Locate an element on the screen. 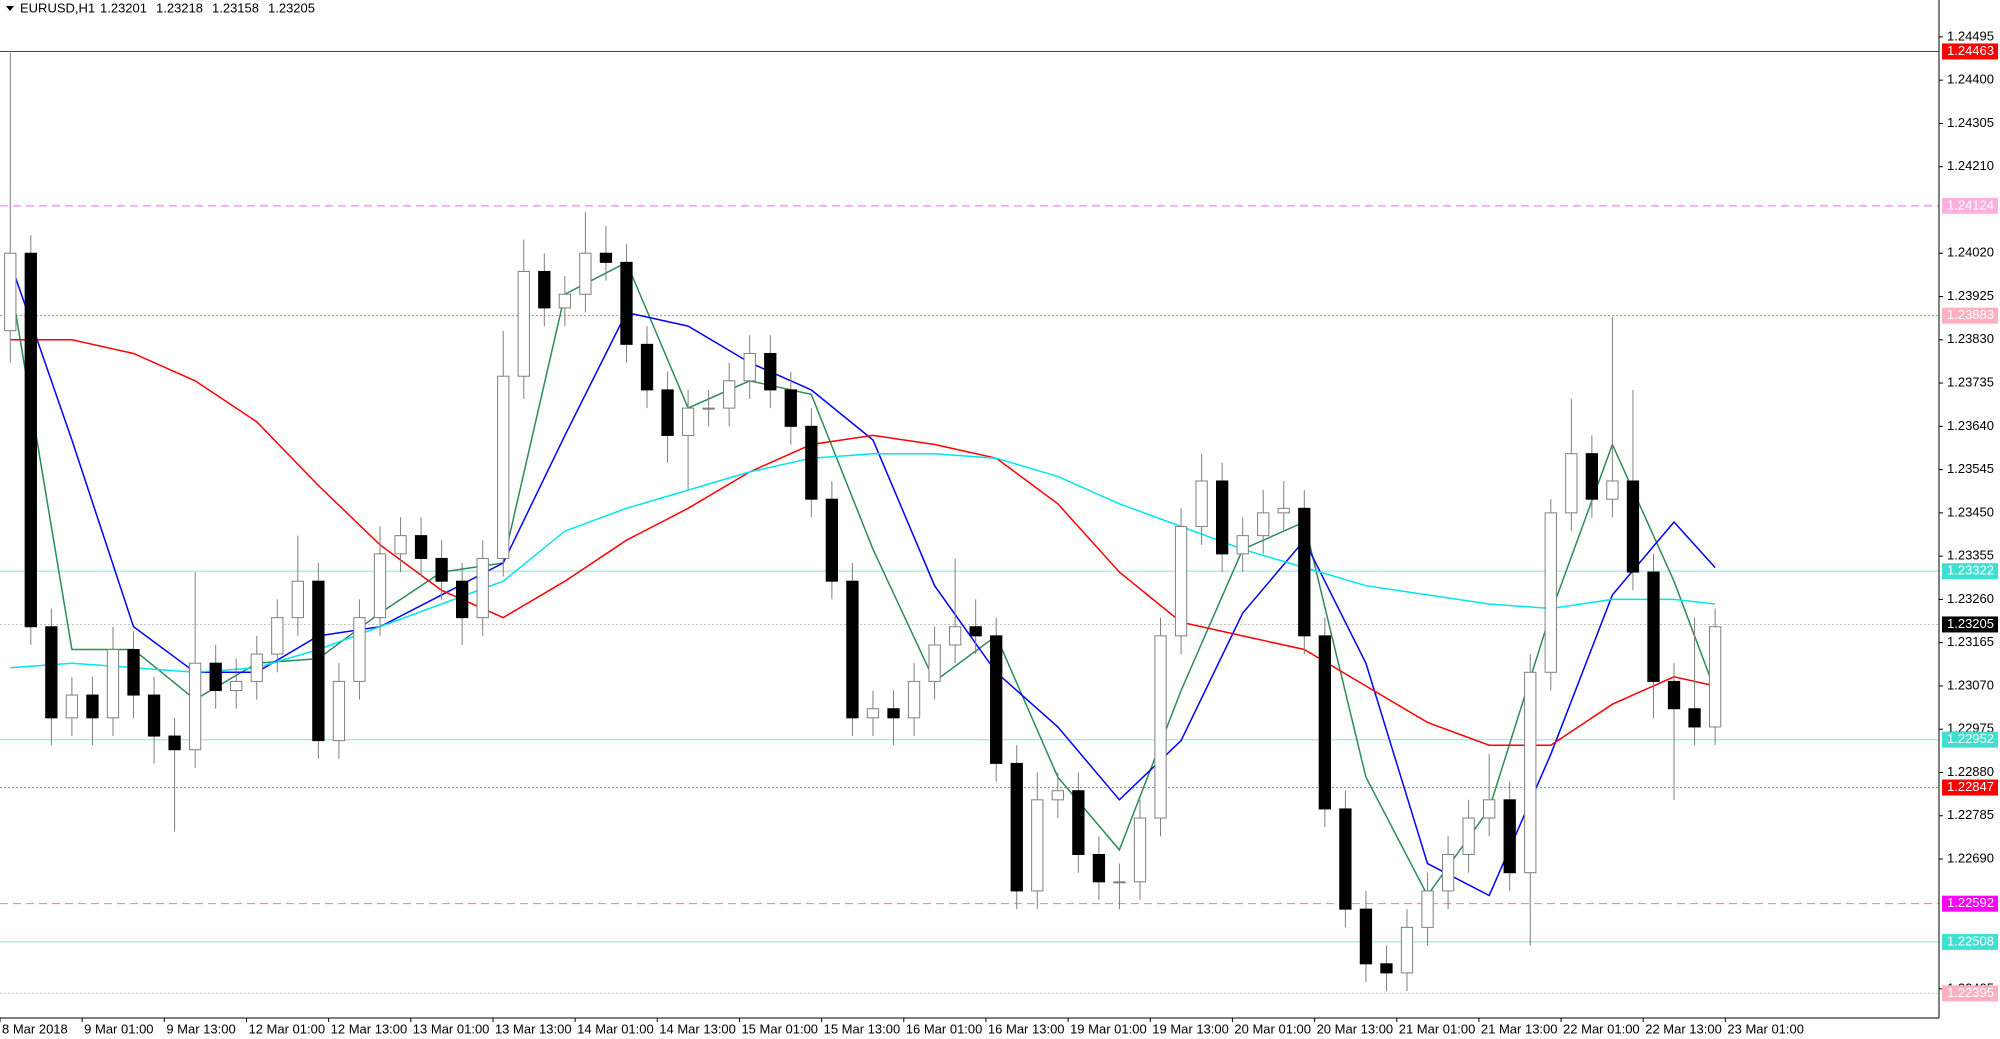 The image size is (2000, 1039). x-tick-label: 16 Mar 01:00 is located at coordinates (944, 1028).